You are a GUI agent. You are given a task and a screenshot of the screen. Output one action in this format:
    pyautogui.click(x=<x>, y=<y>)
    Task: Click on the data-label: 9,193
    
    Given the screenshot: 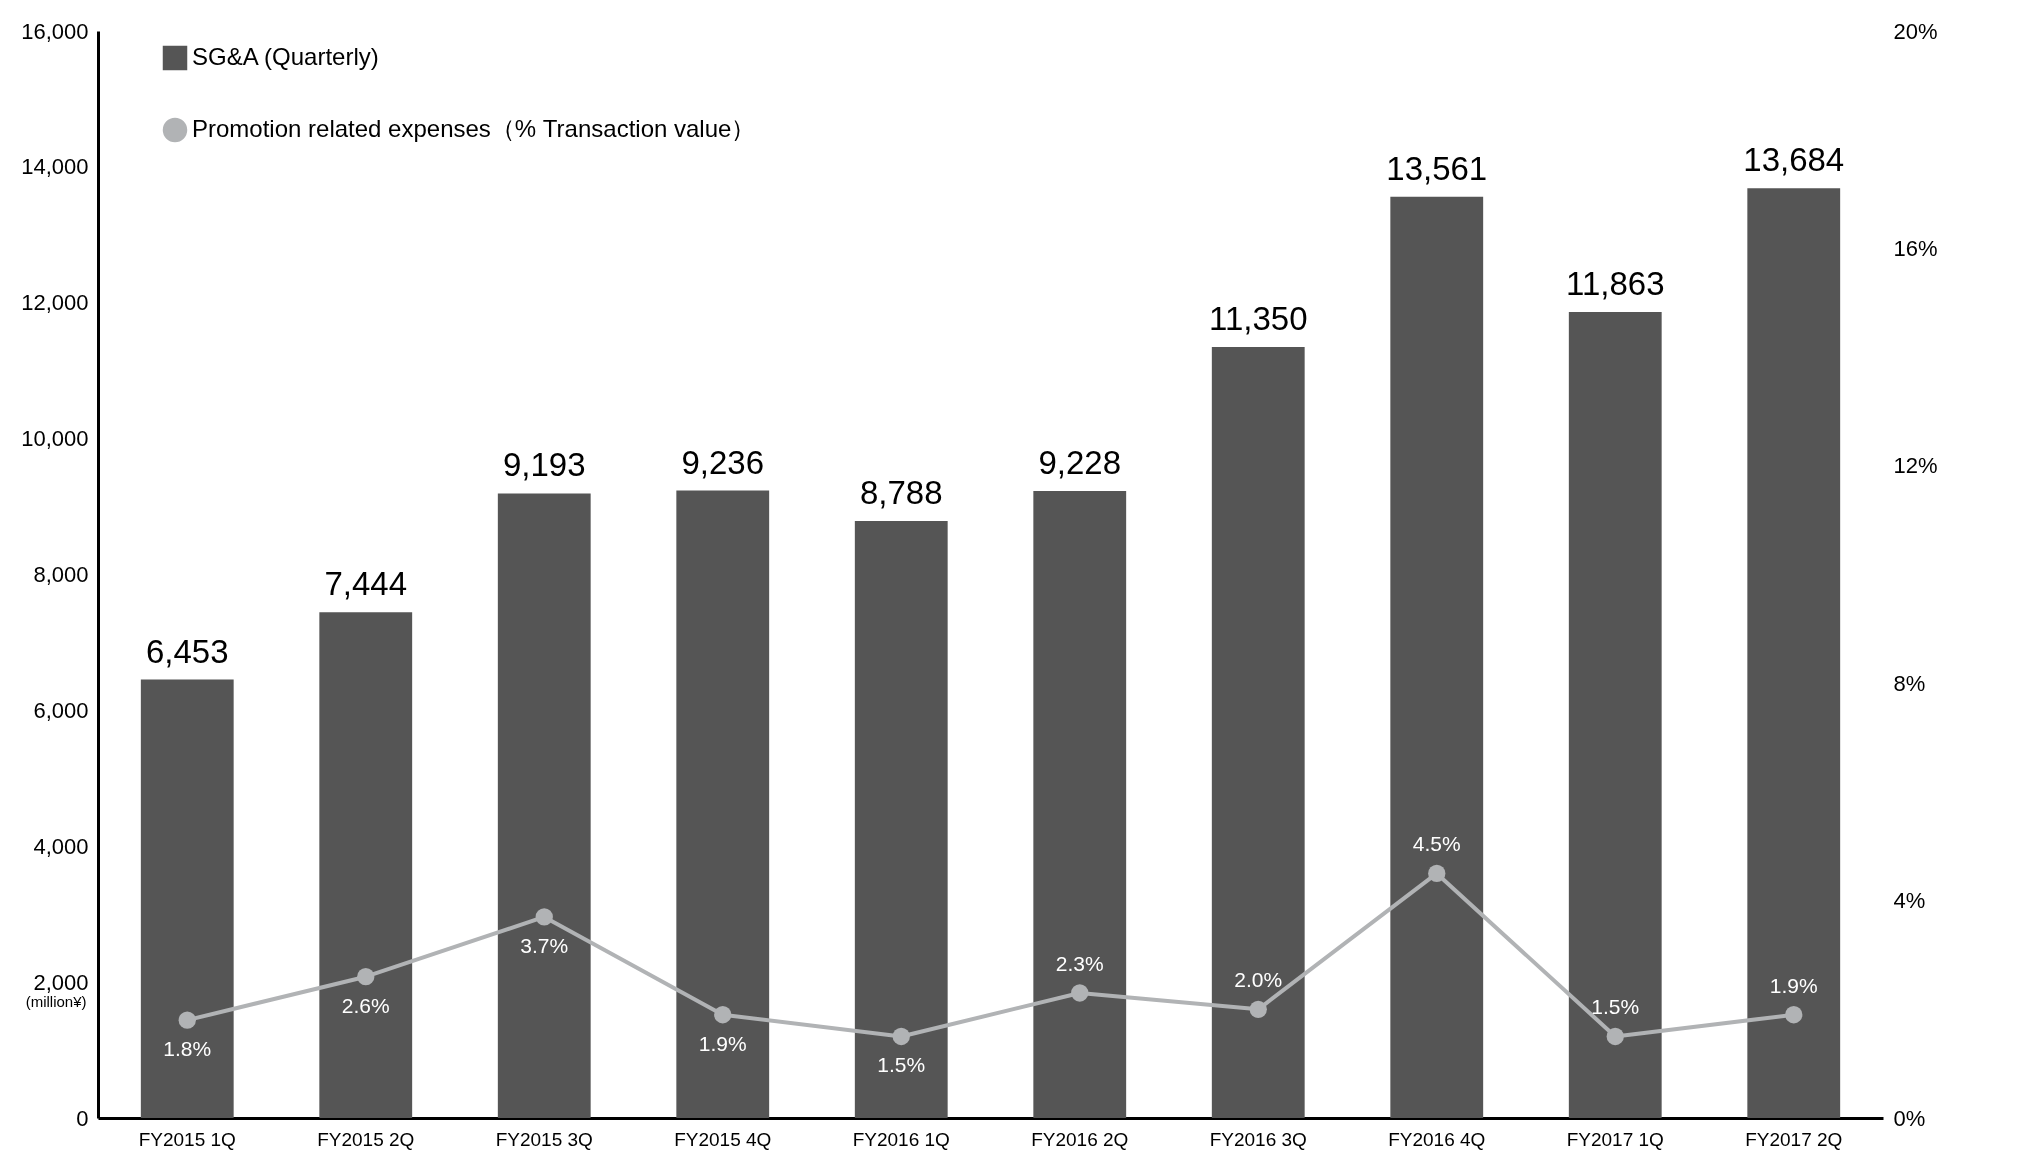 What is the action you would take?
    pyautogui.click(x=544, y=465)
    